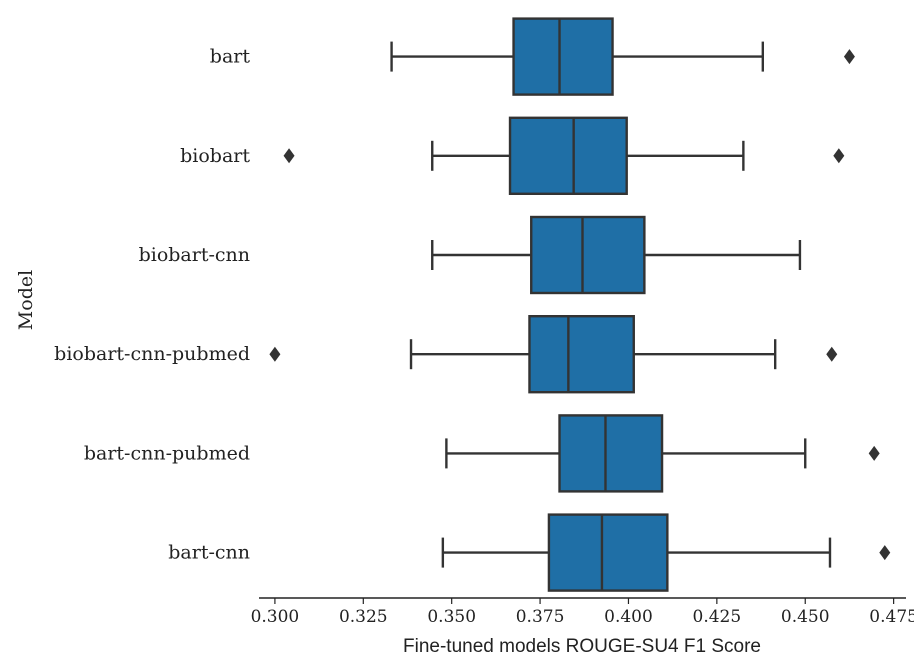 The image size is (914, 659). Describe the element at coordinates (805, 617) in the screenshot. I see `x-tick-label: 0.450` at that location.